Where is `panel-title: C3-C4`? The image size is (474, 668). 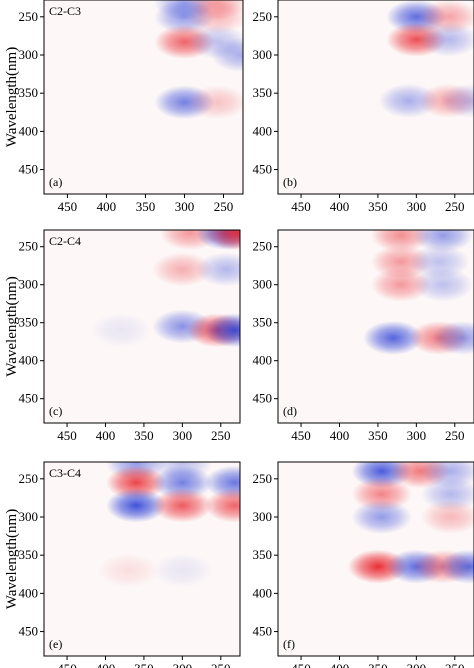
panel-title: C3-C4 is located at coordinates (65, 473).